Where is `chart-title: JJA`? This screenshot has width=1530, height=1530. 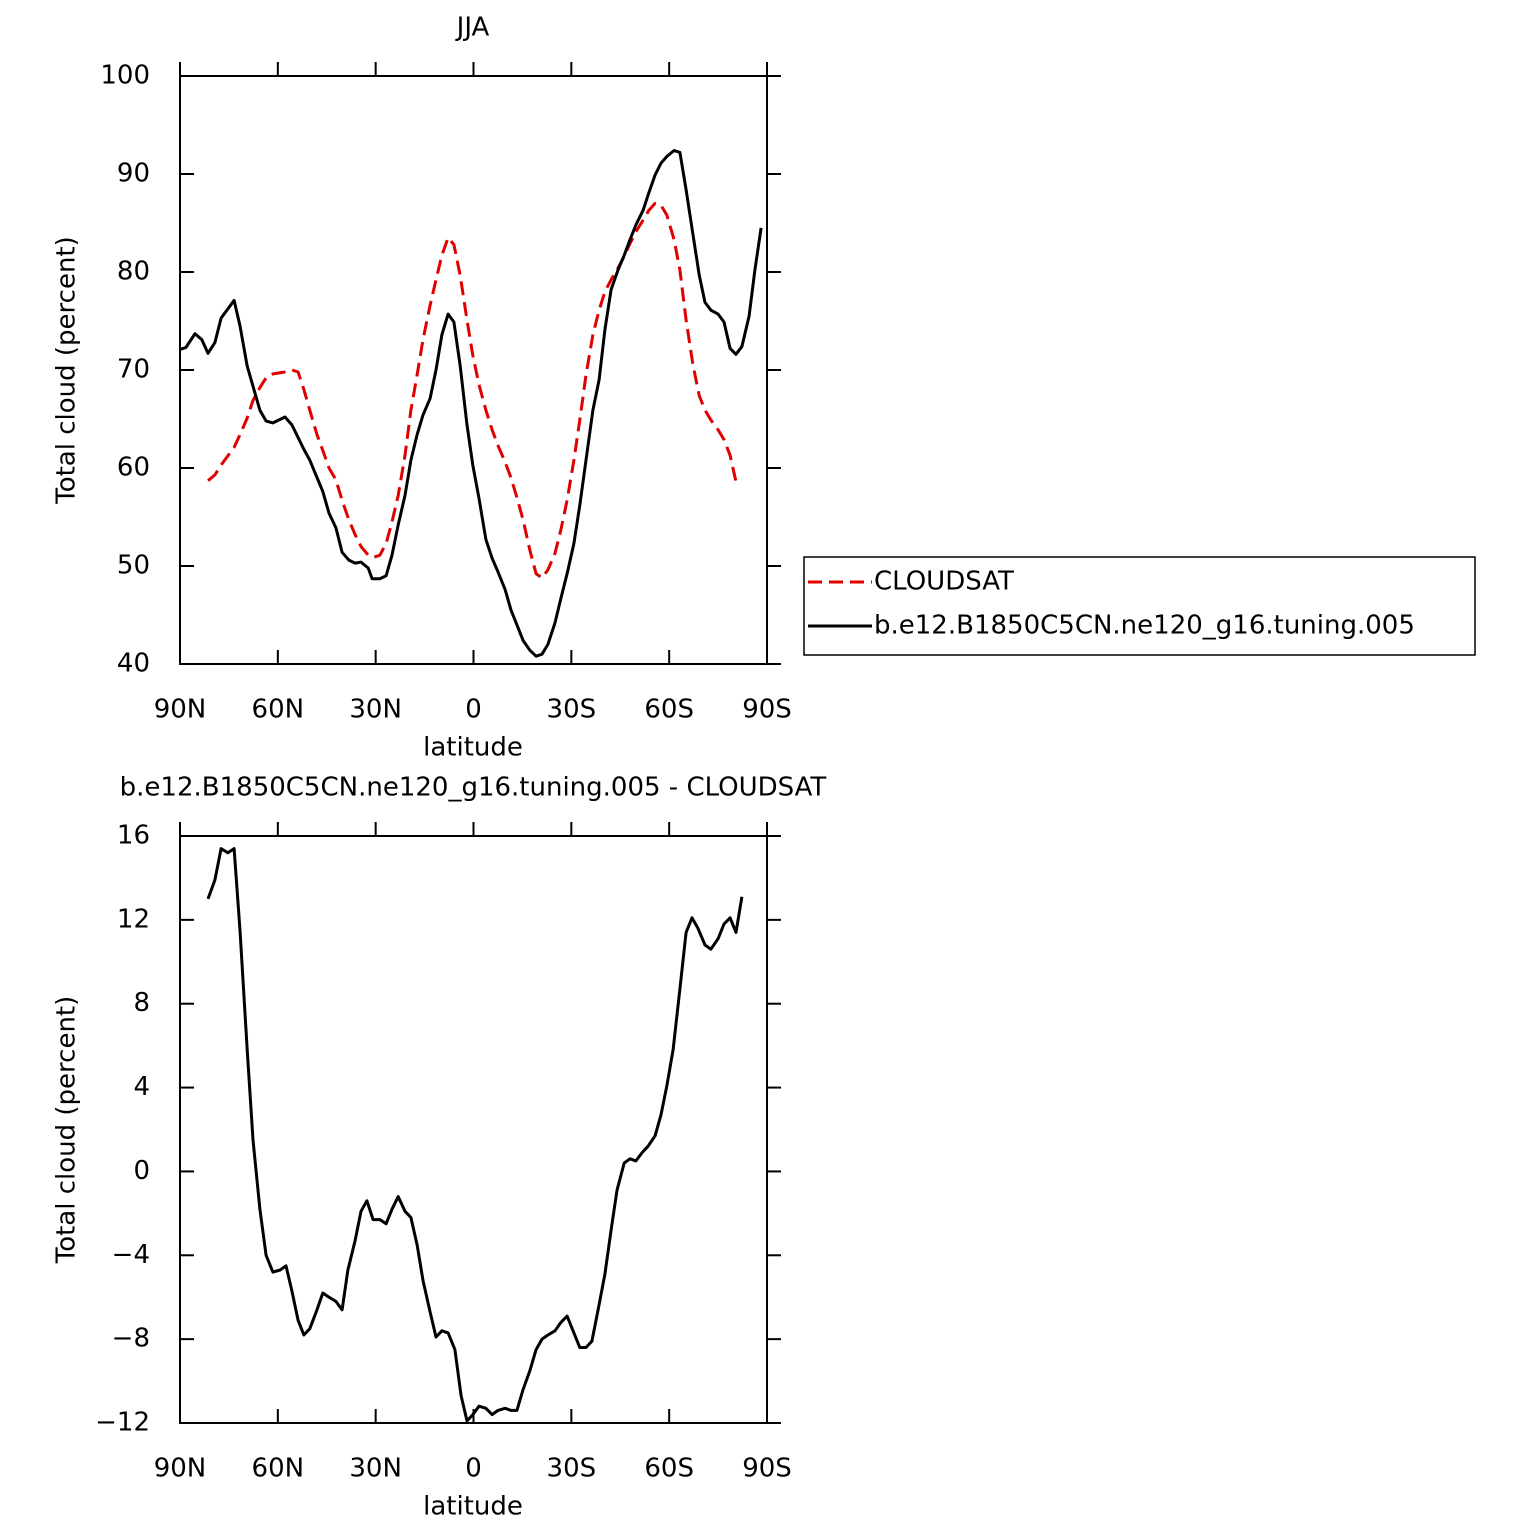 chart-title: JJA is located at coordinates (472, 28).